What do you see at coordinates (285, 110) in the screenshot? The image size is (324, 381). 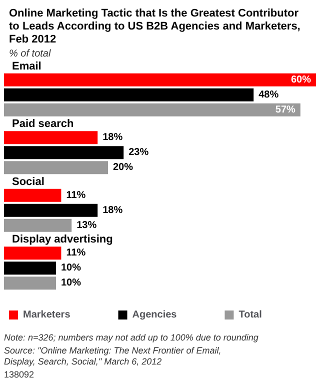 I see `data-label: 57%` at bounding box center [285, 110].